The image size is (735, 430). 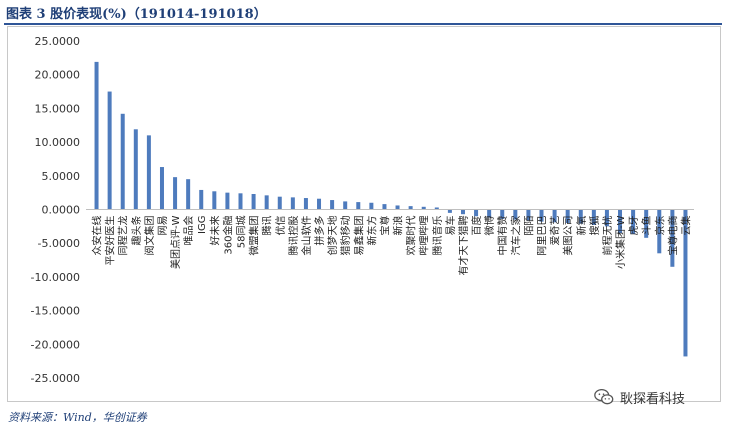 I want to click on y-tick-label: 0.0000, so click(x=61, y=210).